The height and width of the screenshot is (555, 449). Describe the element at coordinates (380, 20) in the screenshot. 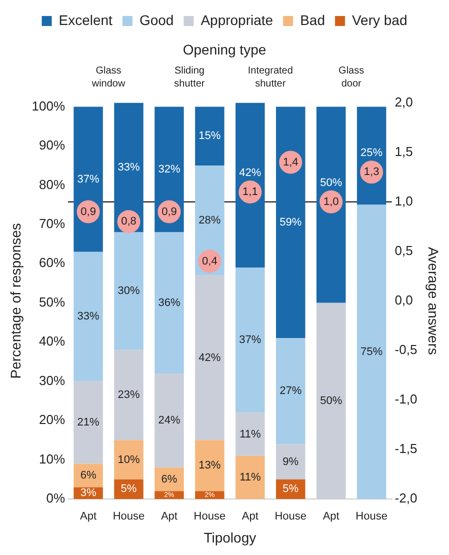

I see `legend-label: Very bad` at that location.